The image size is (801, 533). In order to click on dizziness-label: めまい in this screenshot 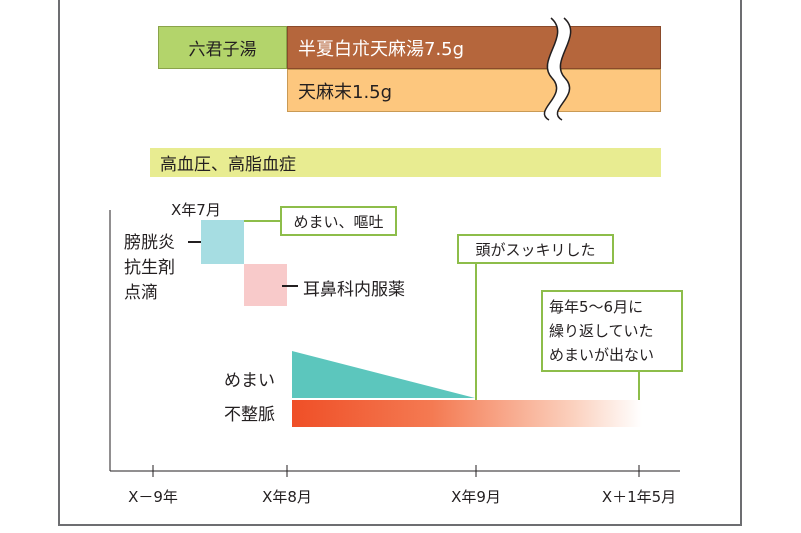, I will do `click(249, 381)`.